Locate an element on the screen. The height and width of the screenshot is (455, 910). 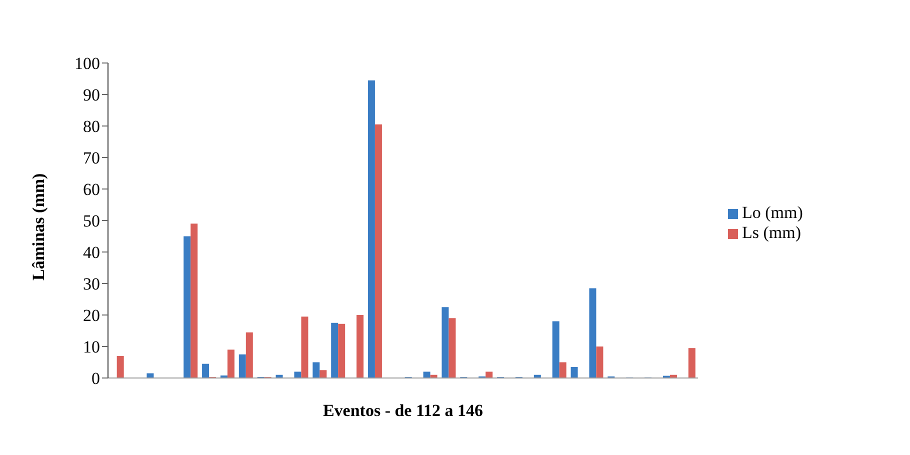
y-tick-label: 0 is located at coordinates (96, 378).